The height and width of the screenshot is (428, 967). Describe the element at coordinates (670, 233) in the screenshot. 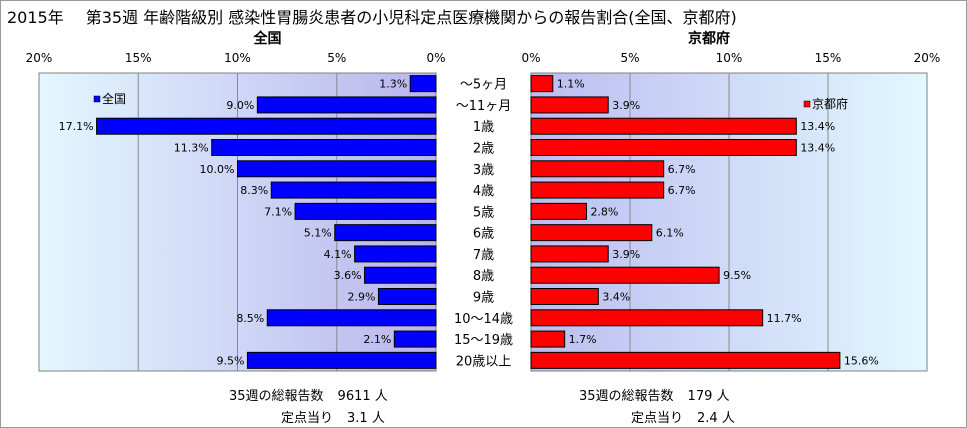

I see `kyoto-data-label: 6.1%` at that location.